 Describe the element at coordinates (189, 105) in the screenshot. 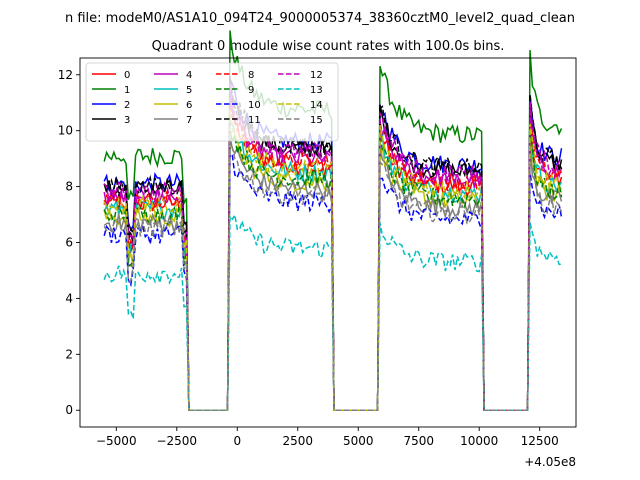

I see `legend-label-6: 6` at that location.